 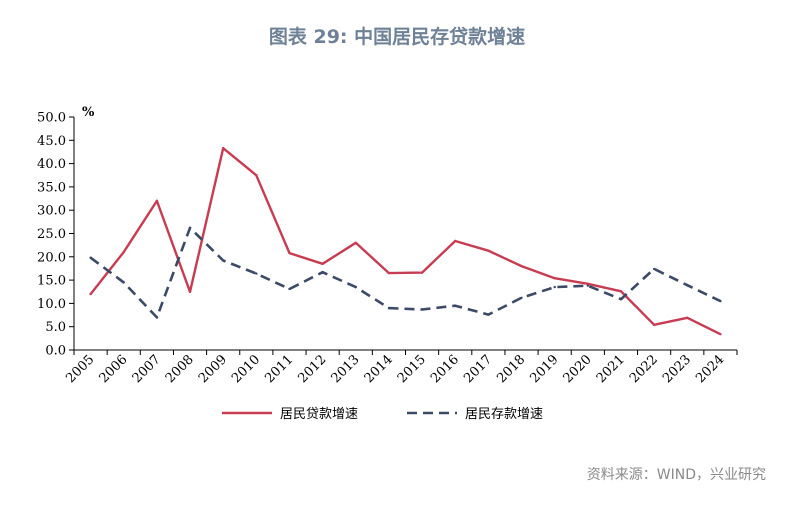 What do you see at coordinates (213, 369) in the screenshot?
I see `x-tick-label: 2009` at bounding box center [213, 369].